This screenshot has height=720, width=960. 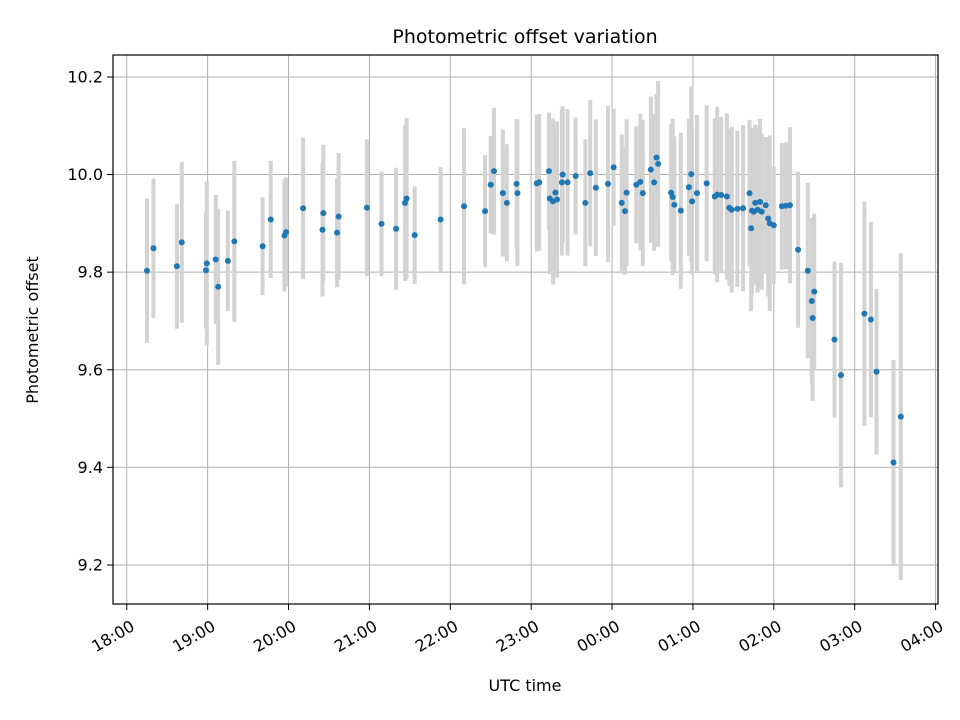 I want to click on y-tick-label: 9.8, so click(x=90, y=272).